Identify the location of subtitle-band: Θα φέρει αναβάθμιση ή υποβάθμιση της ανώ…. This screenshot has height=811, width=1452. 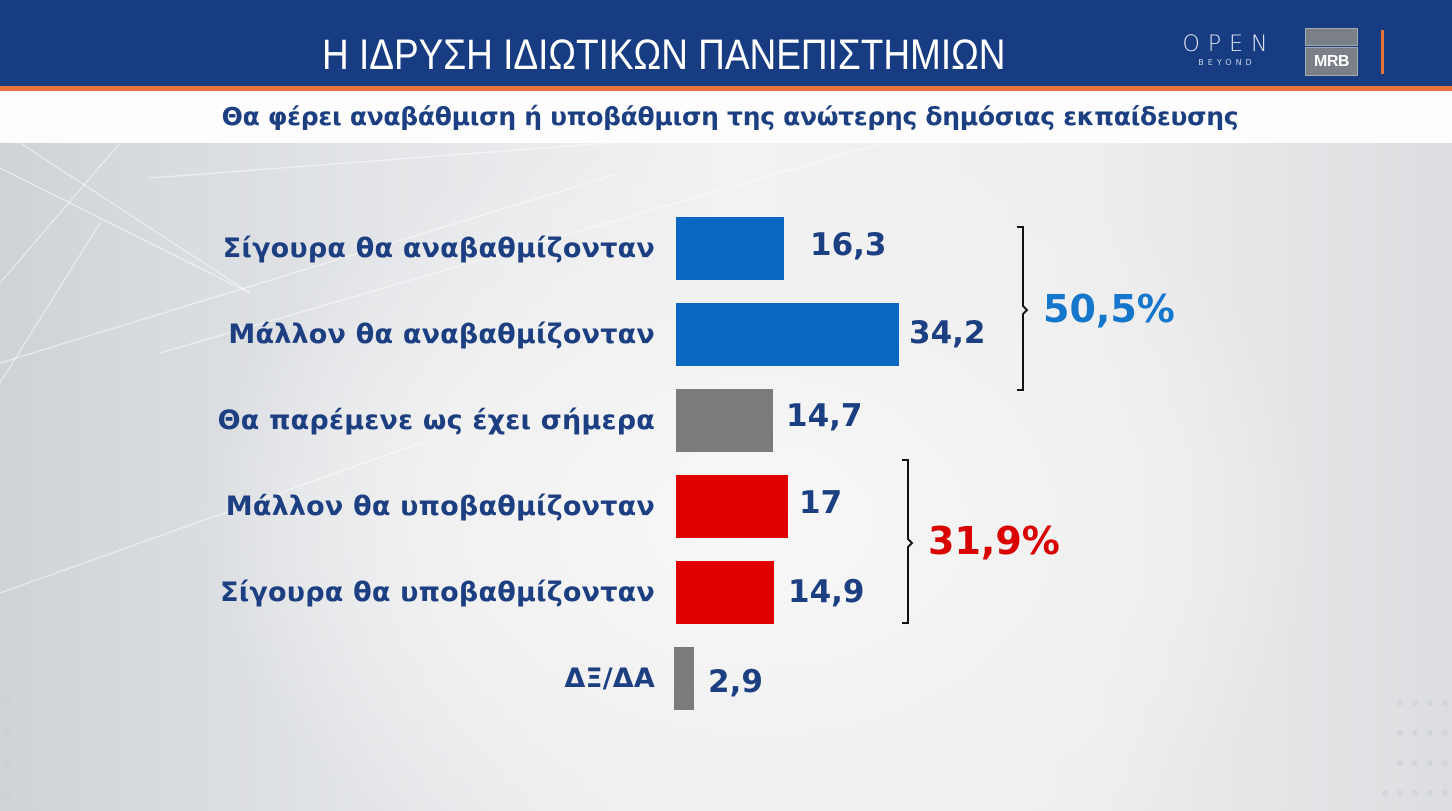
(726, 117).